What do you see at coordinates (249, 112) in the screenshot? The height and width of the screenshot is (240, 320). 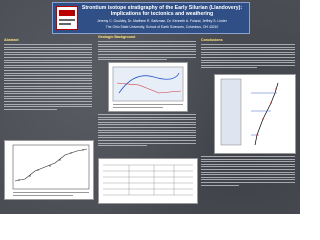 I see `figure-curve` at bounding box center [249, 112].